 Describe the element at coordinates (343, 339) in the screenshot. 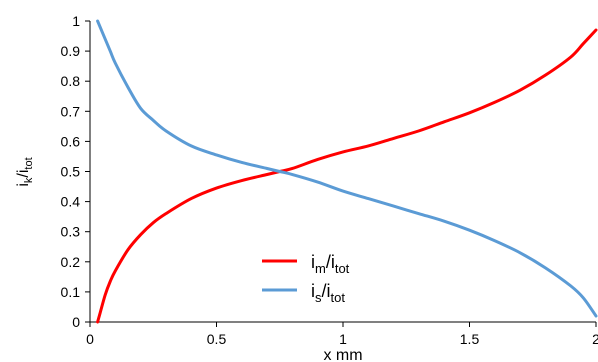

I see `x-tick-label: 1` at that location.